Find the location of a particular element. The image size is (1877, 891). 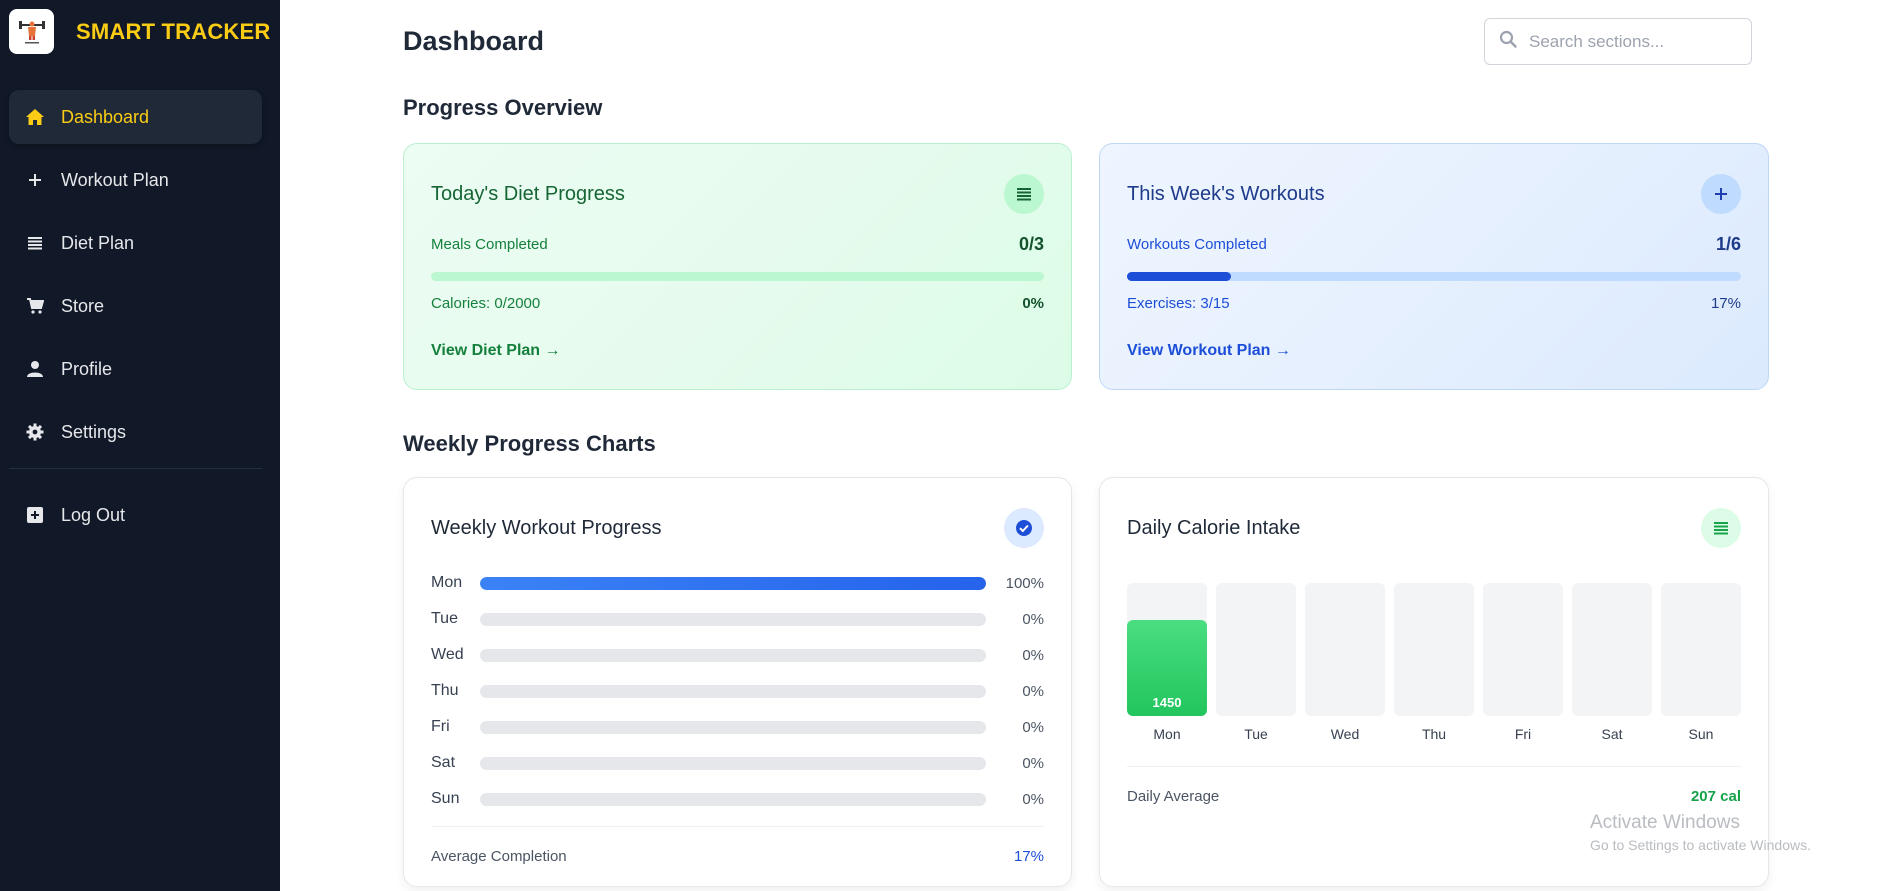

sidebar-item-label: Settings is located at coordinates (94, 431).